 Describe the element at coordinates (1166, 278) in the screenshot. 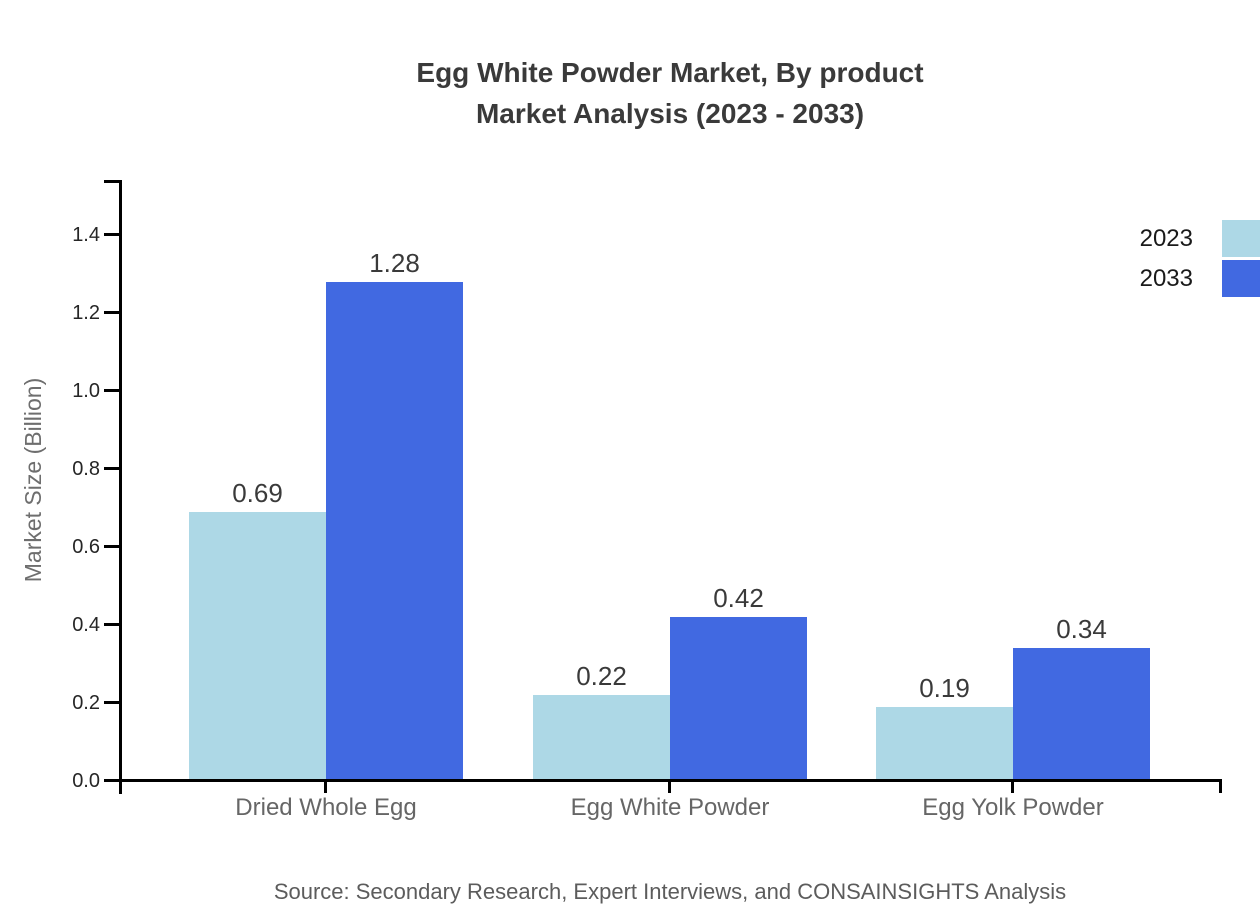

I see `legend-label-2033: 2033` at that location.